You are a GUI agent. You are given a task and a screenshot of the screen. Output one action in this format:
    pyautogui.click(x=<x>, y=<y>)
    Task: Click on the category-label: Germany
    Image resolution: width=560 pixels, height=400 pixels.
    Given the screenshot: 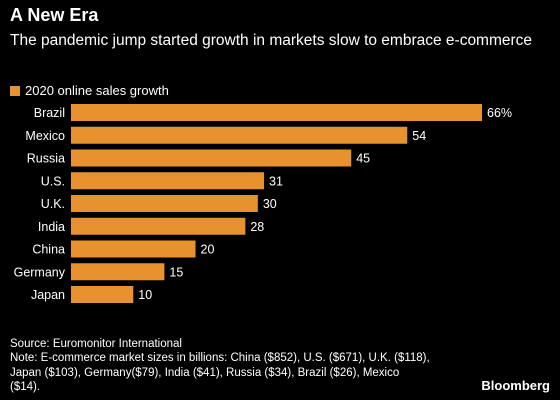 What is the action you would take?
    pyautogui.click(x=40, y=272)
    